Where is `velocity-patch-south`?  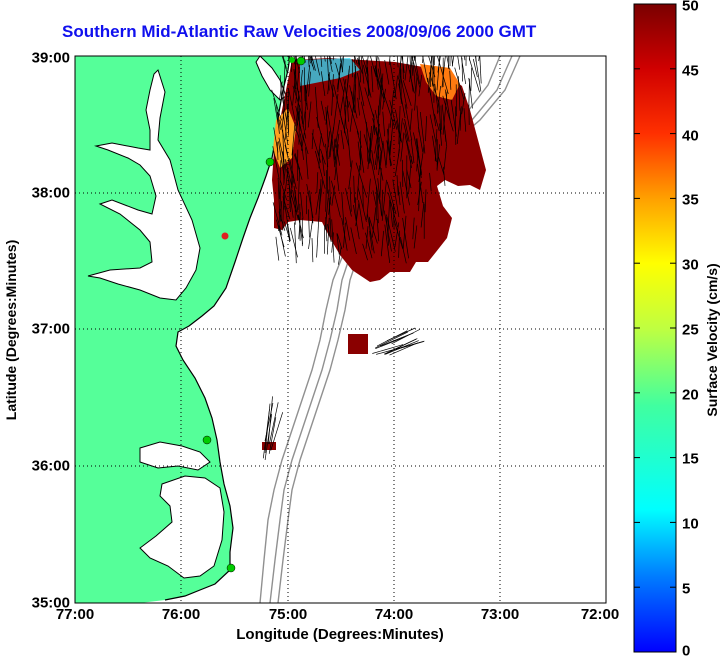
velocity-patch-south is located at coordinates (269, 446).